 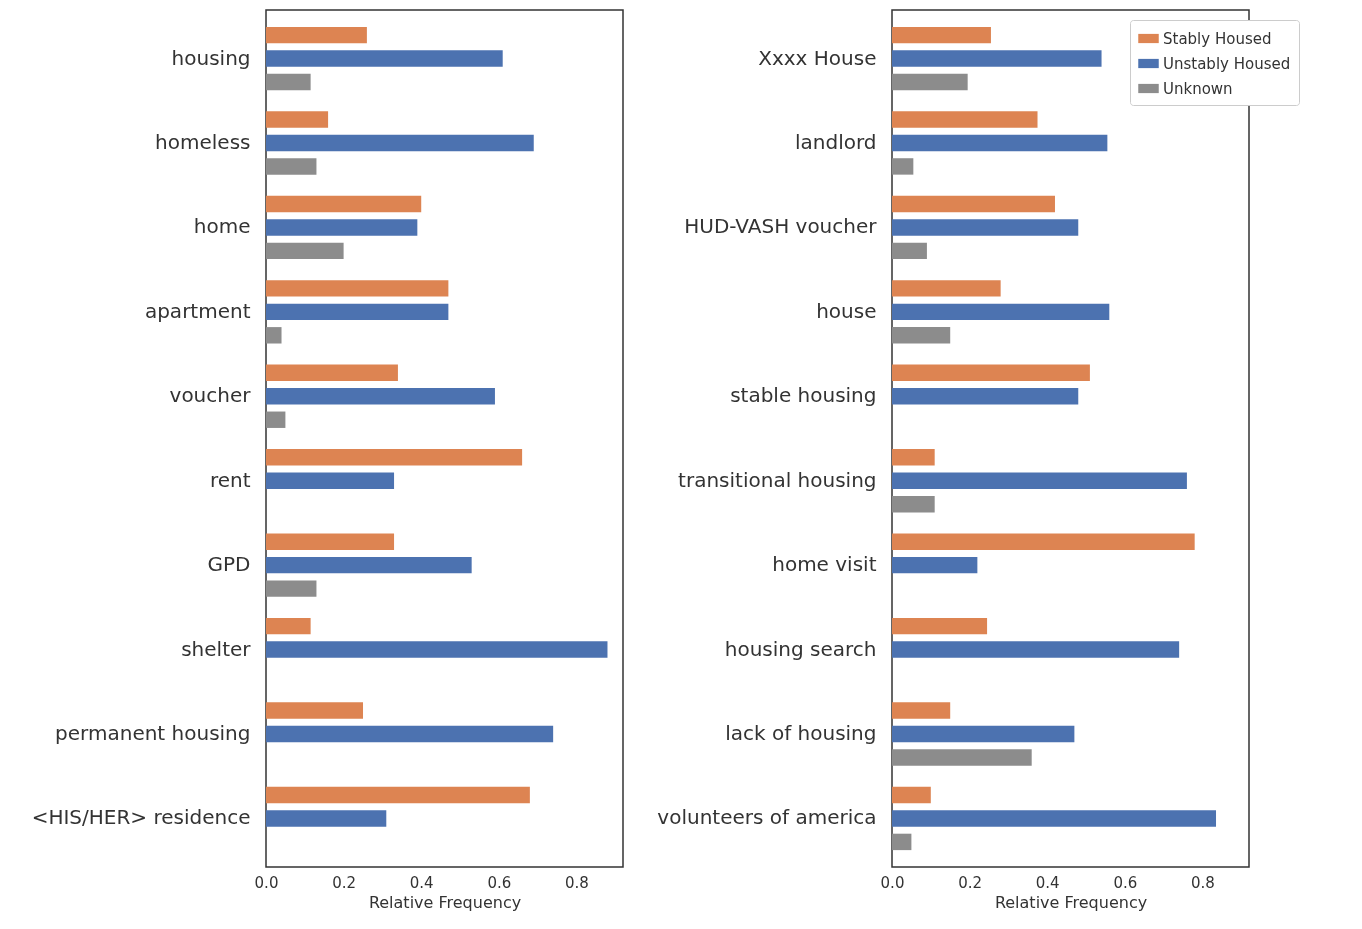 I want to click on y-tick-label: home visit, so click(x=824, y=564).